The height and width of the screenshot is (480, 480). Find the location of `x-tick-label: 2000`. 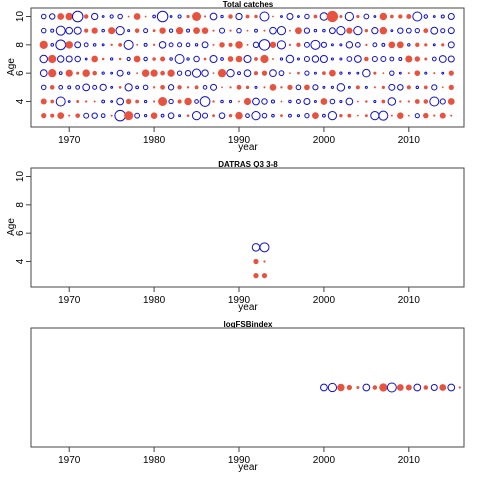

x-tick-label: 2000 is located at coordinates (324, 460).